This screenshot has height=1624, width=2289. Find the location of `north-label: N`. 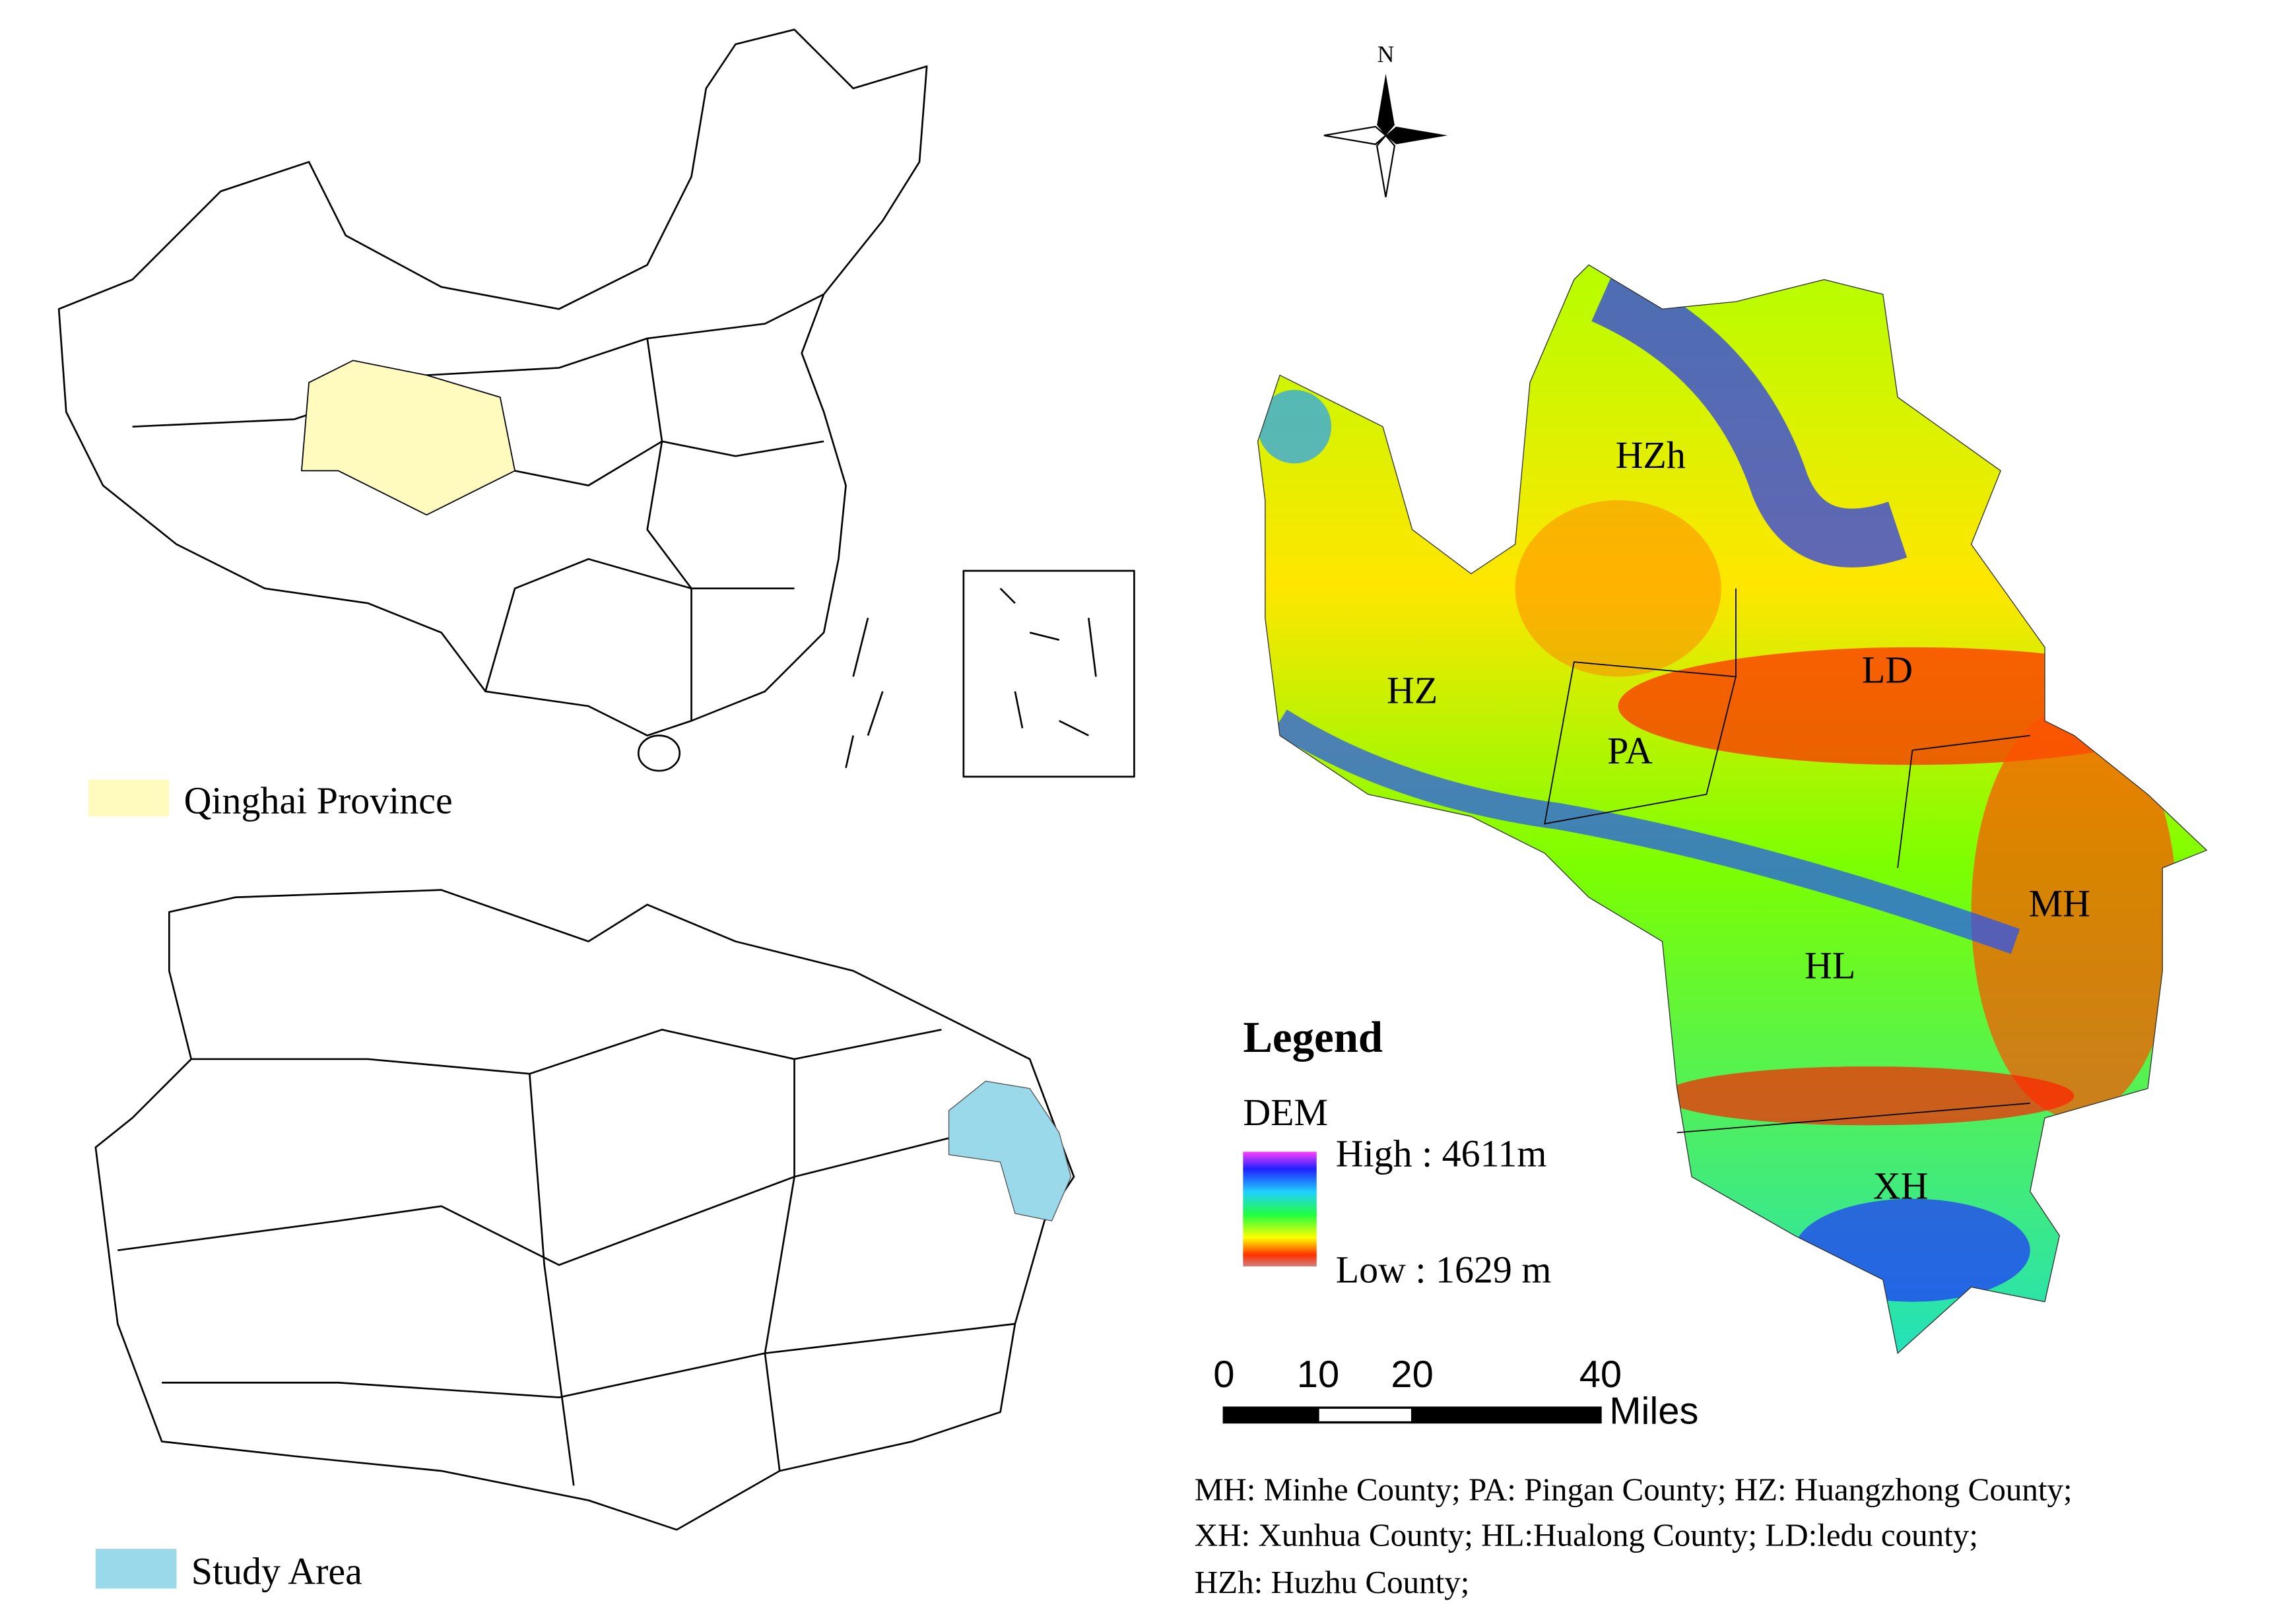

north-label: N is located at coordinates (1386, 54).